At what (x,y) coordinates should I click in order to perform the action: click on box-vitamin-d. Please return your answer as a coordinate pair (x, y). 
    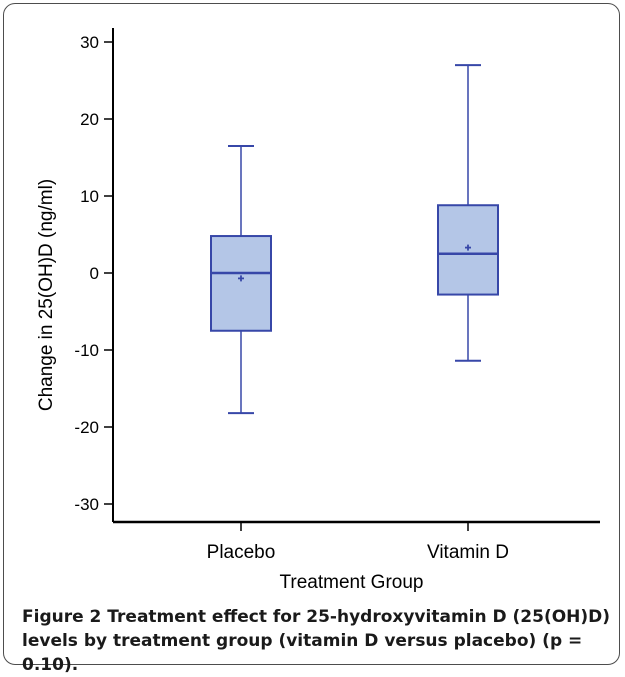
    Looking at the image, I should click on (468, 213).